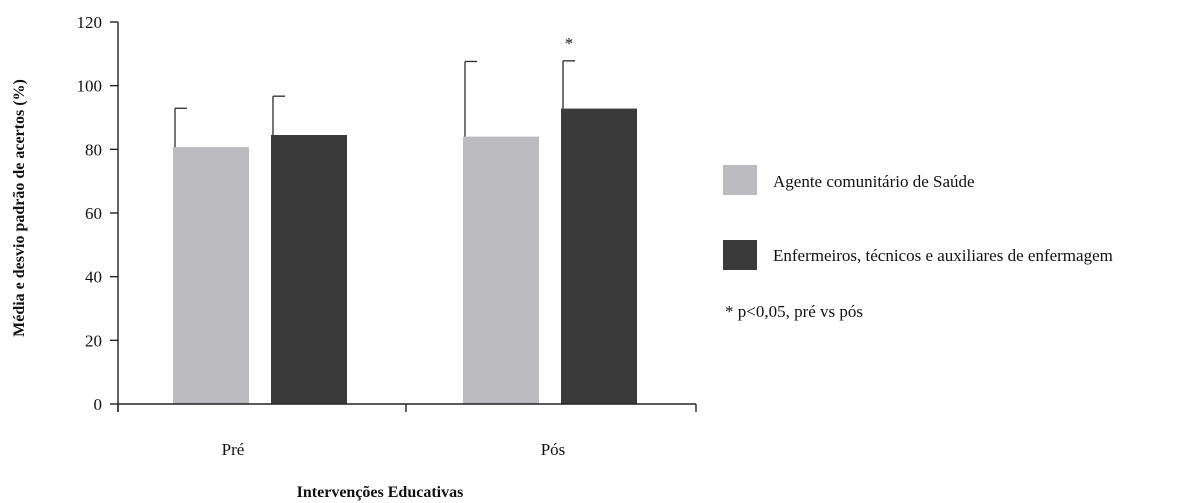 Image resolution: width=1199 pixels, height=503 pixels. What do you see at coordinates (380, 492) in the screenshot?
I see `x-axis-title: Intervenções Educativas` at bounding box center [380, 492].